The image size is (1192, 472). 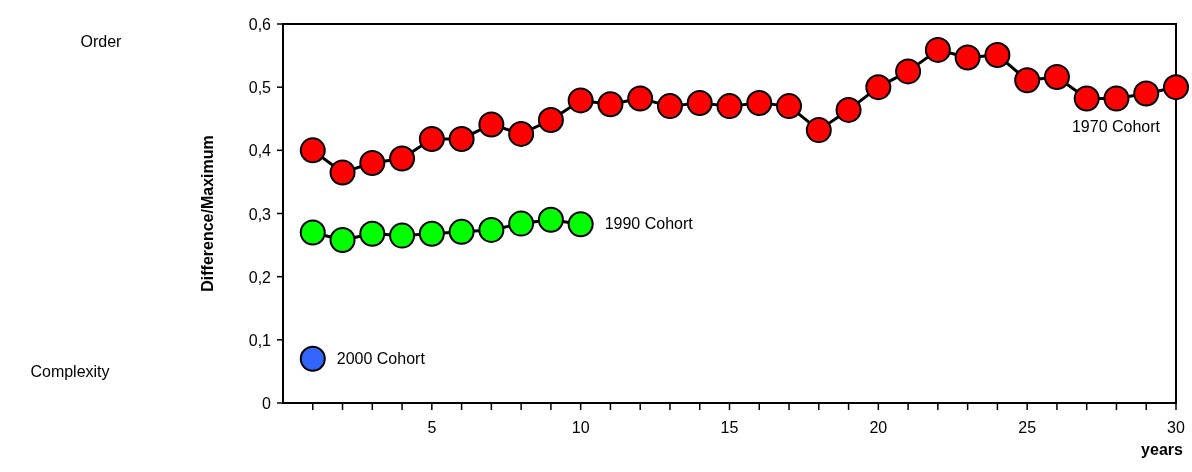 I want to click on x-tick-label: 25, so click(x=1027, y=427).